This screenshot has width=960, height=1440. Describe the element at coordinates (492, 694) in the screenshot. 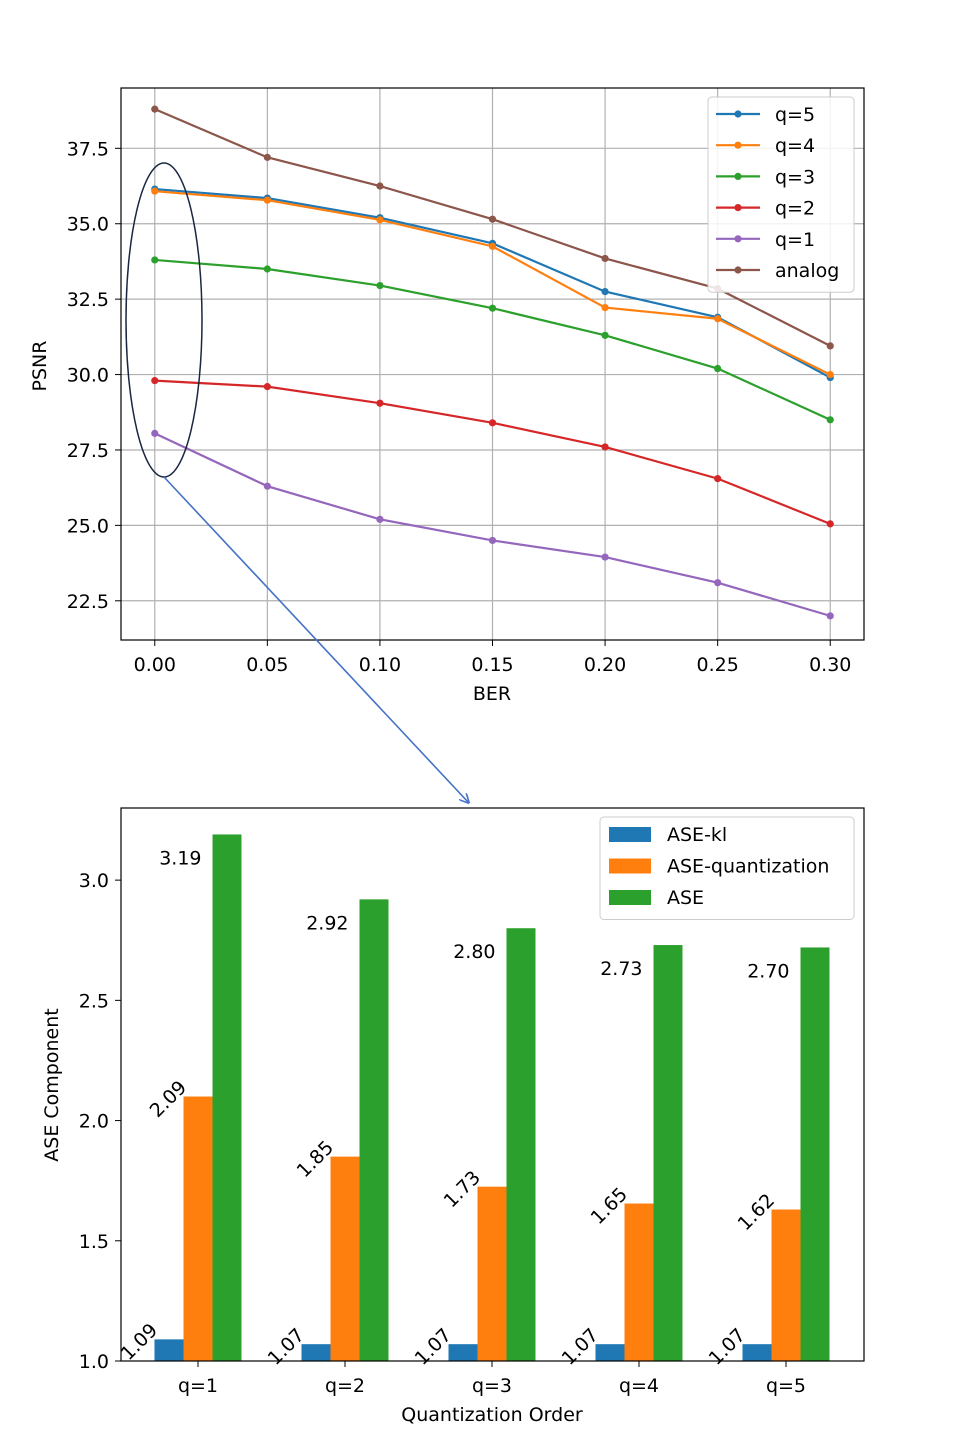

I see `line-chart-x-axis-title: BER` at that location.